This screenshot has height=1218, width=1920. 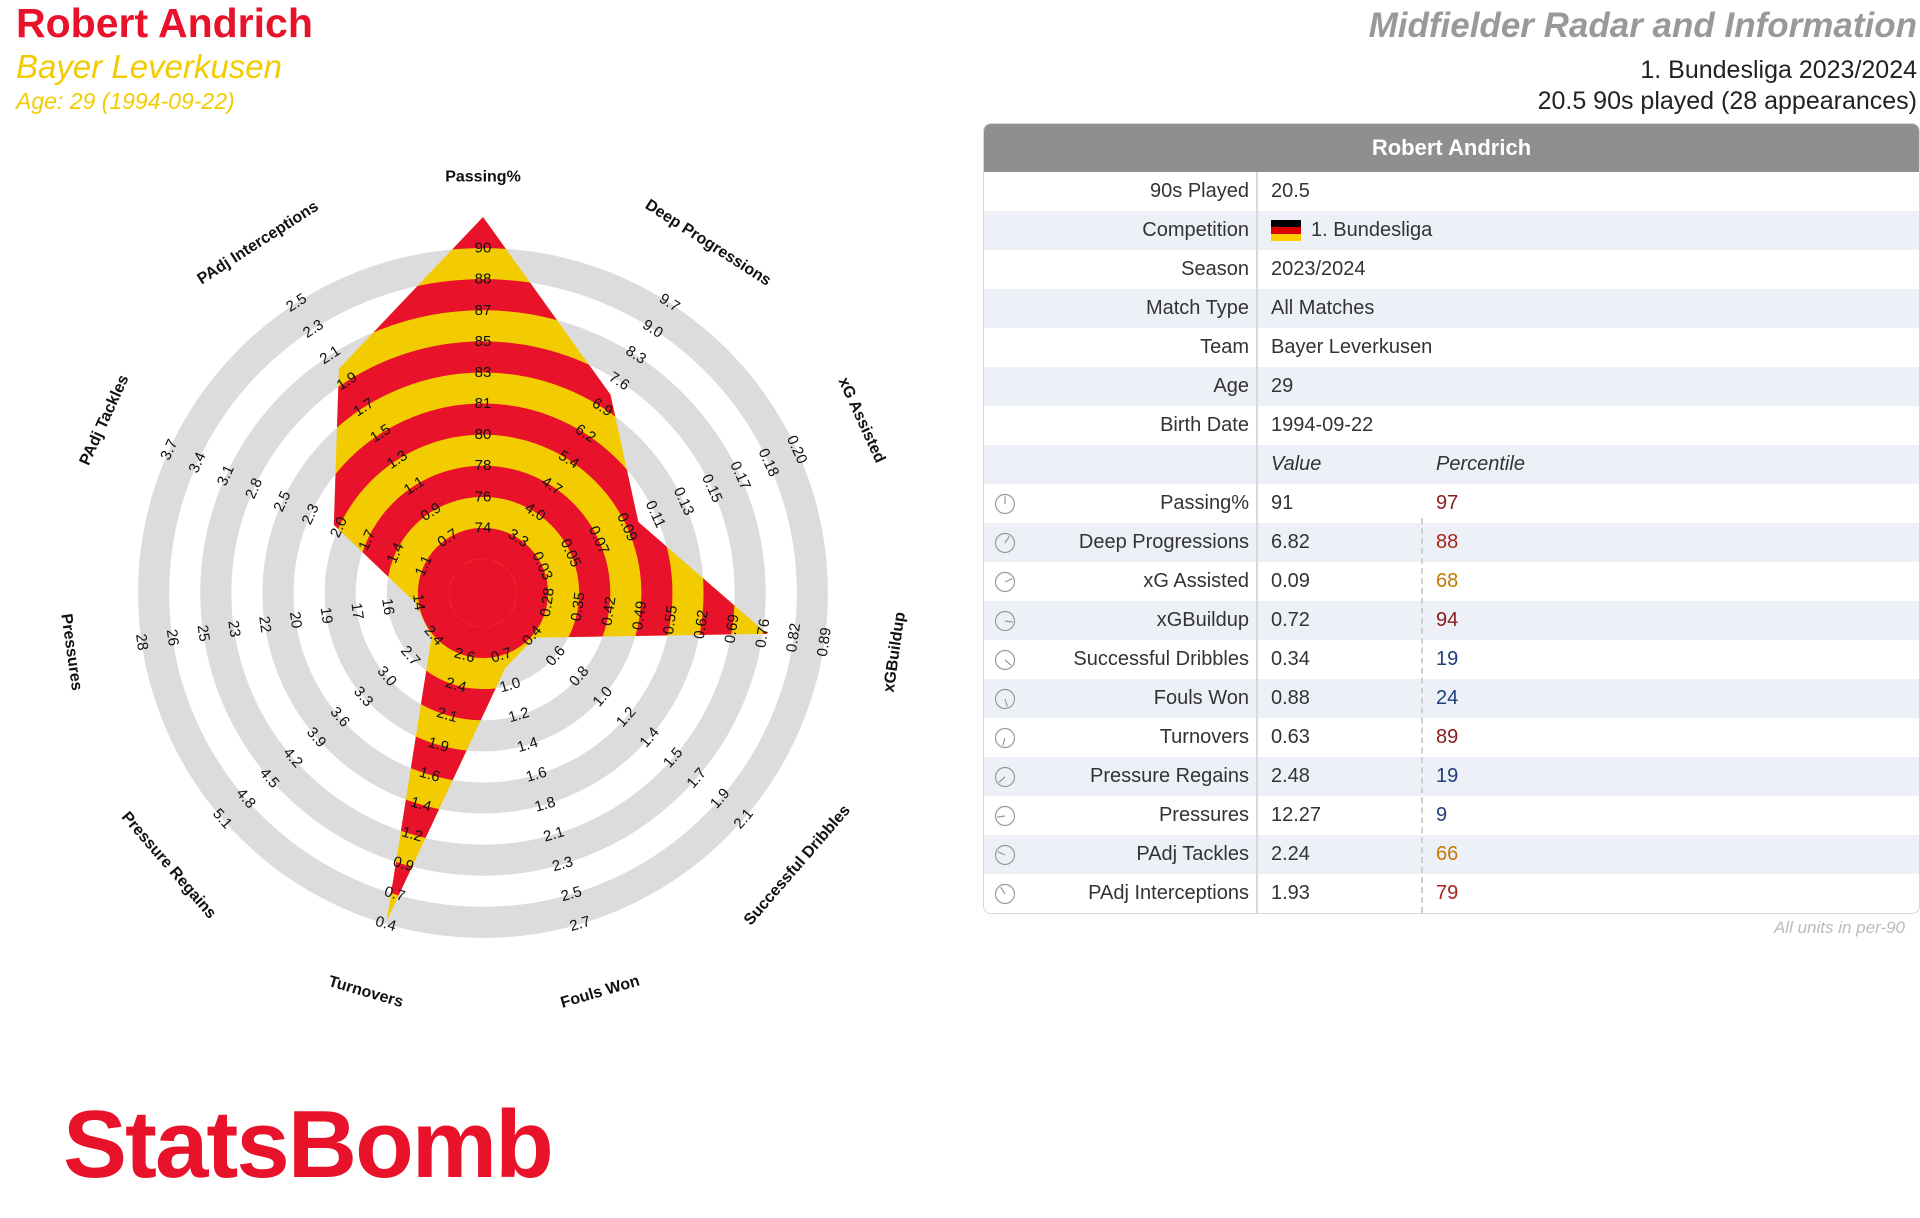 What do you see at coordinates (1322, 425) in the screenshot?
I see `row-value: 1994-09-22` at bounding box center [1322, 425].